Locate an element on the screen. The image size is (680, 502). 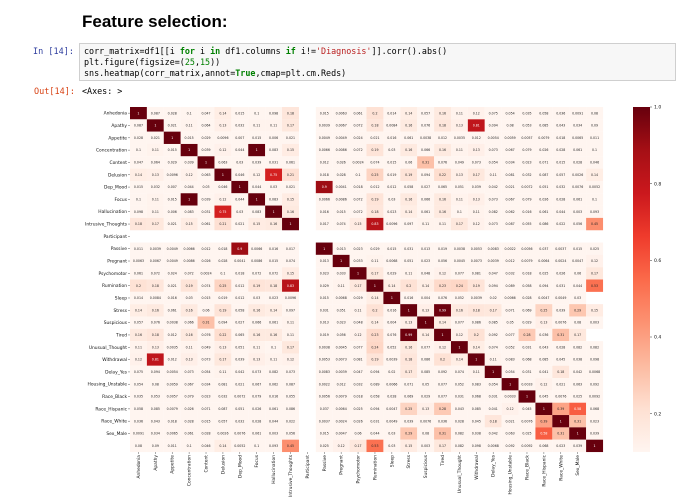
column-label: Housing_Unstable is located at coordinates (511, 475).